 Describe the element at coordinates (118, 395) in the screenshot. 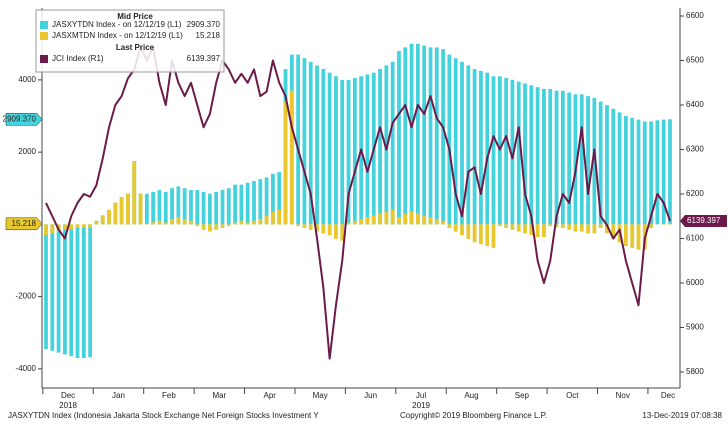

I see `x-tick-label: Jan` at that location.